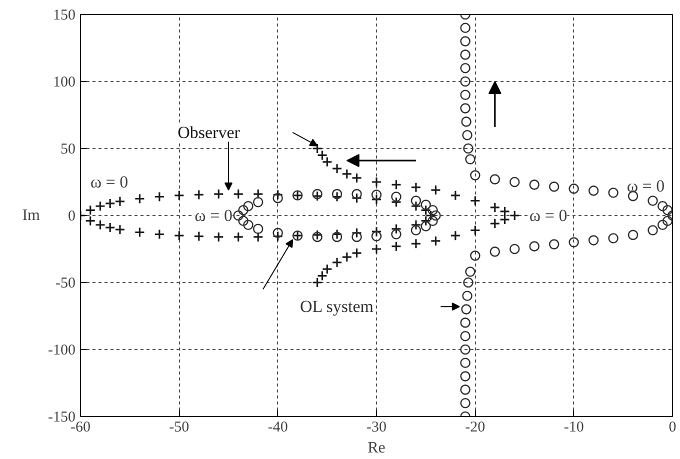  Describe the element at coordinates (475, 428) in the screenshot. I see `x-tick-label: -20` at that location.